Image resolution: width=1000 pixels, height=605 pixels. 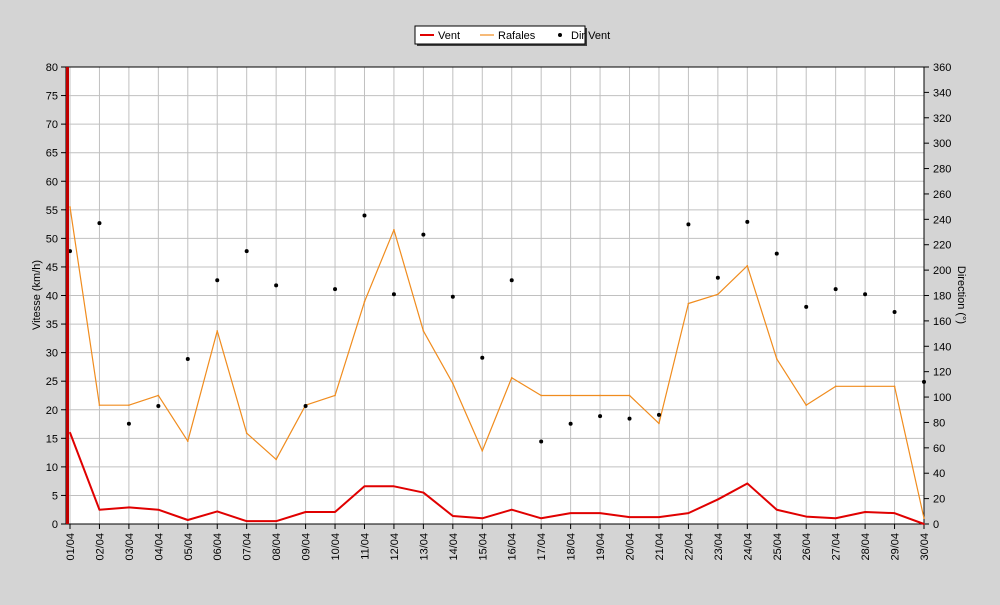 What do you see at coordinates (52, 468) in the screenshot?
I see `y-tick-label: 10` at bounding box center [52, 468].